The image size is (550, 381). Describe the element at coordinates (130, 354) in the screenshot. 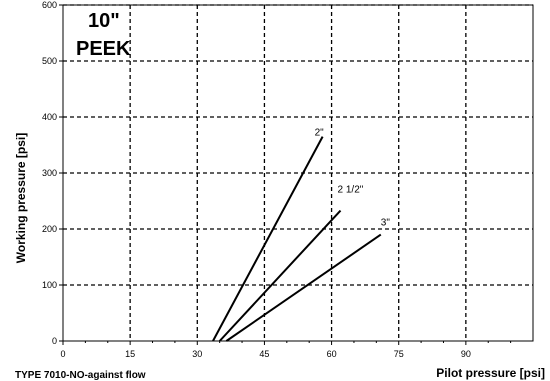

I see `x-tick-label: 15` at that location.